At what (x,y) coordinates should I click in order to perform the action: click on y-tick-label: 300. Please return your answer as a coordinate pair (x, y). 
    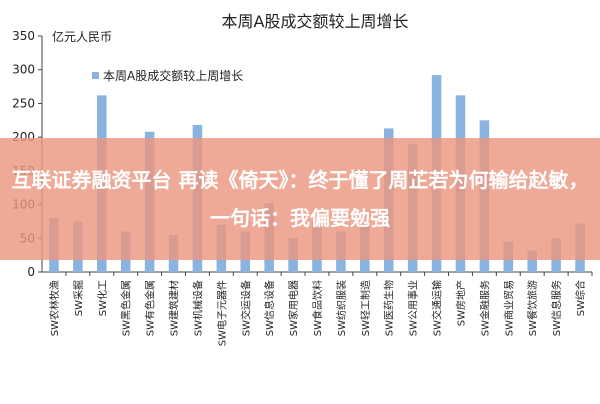
    Looking at the image, I should click on (23, 70).